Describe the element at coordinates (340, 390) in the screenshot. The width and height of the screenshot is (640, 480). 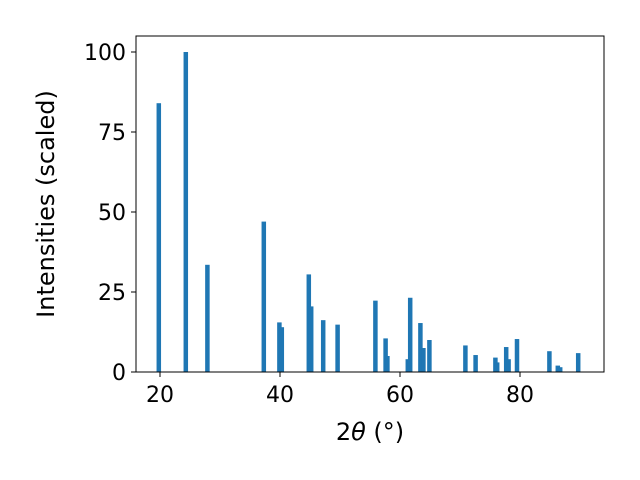
I see `x-axis-ticks: 20 40 60 80` at that location.